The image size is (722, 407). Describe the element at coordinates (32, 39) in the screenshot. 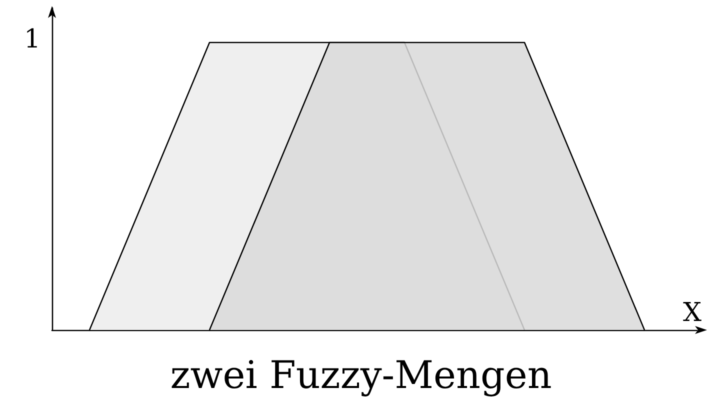

I see `text: 1` at that location.